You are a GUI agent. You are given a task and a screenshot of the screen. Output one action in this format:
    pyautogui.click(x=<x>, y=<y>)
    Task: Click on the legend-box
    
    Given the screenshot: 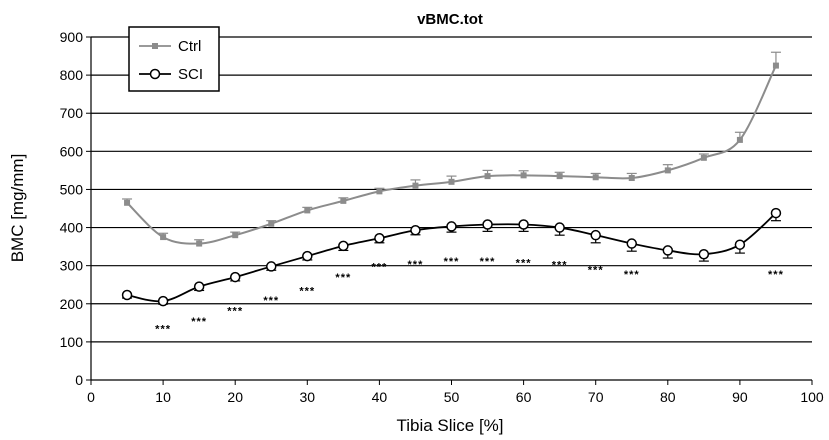 What is the action you would take?
    pyautogui.click(x=174, y=59)
    